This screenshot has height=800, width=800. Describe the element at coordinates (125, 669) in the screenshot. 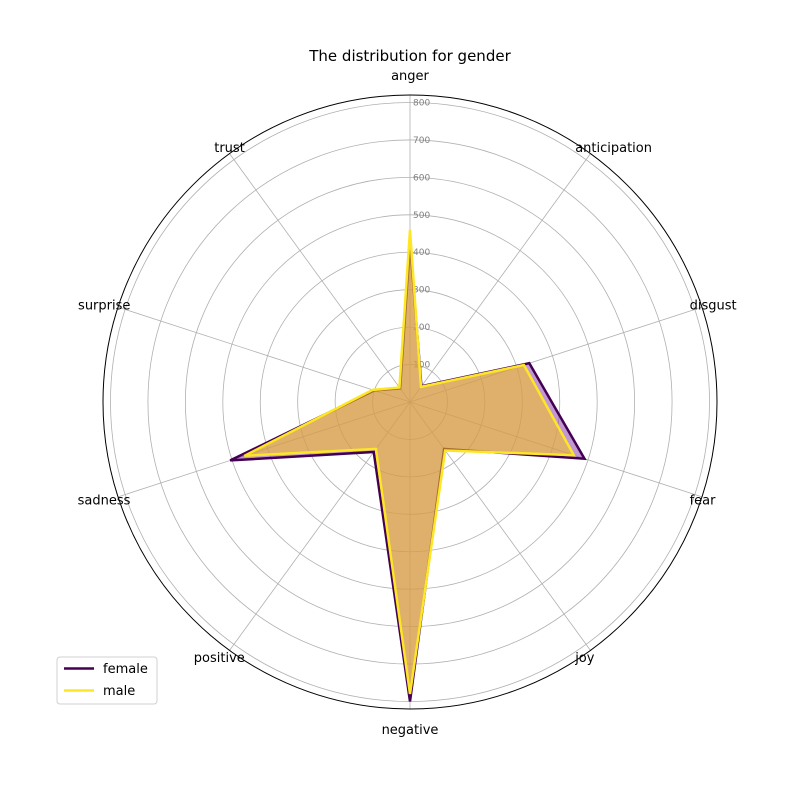

I see `legend-label-female: female` at that location.